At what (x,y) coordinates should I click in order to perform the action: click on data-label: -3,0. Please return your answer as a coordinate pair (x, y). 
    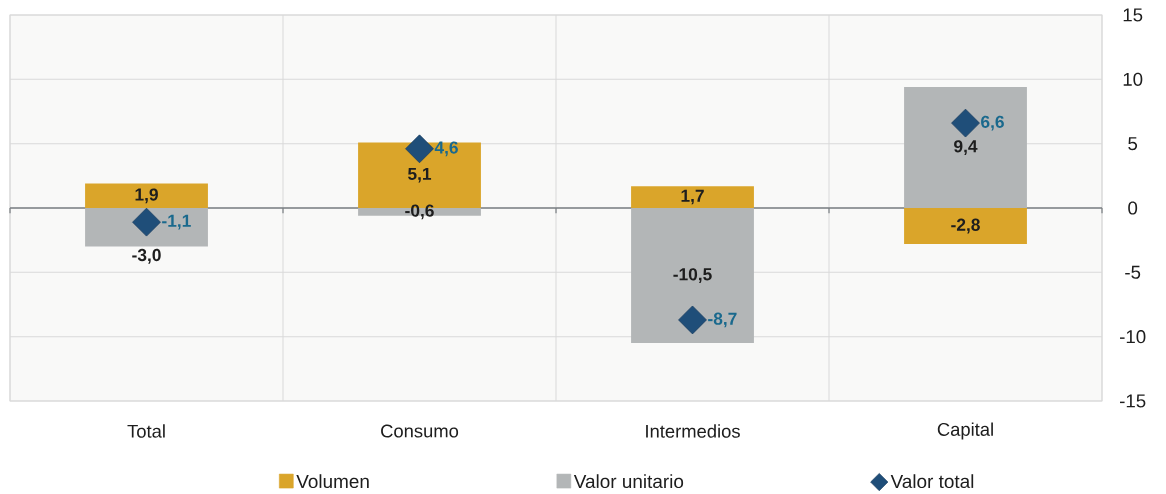
    Looking at the image, I should click on (146, 256).